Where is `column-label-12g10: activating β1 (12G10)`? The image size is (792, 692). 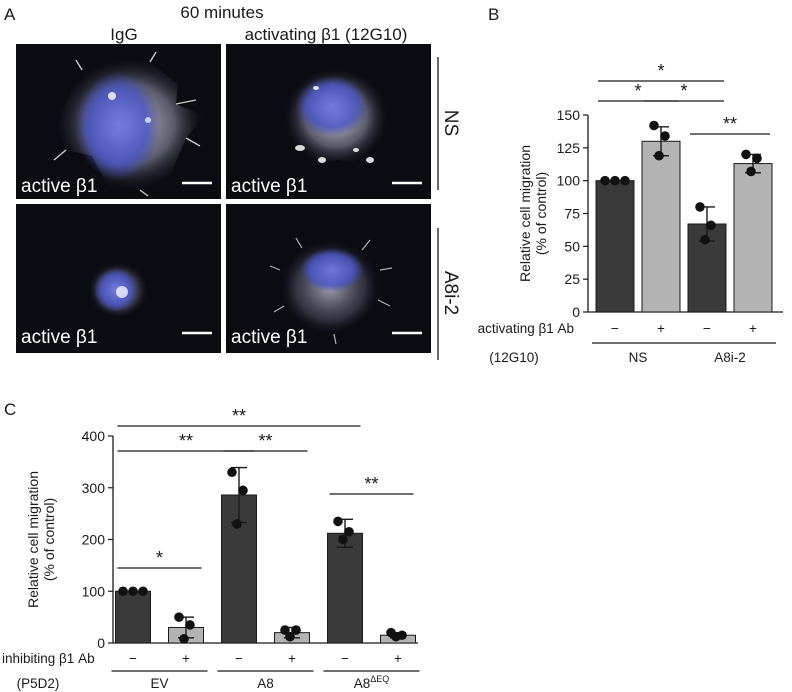
column-label-12g10: activating β1 (12G10) is located at coordinates (326, 34).